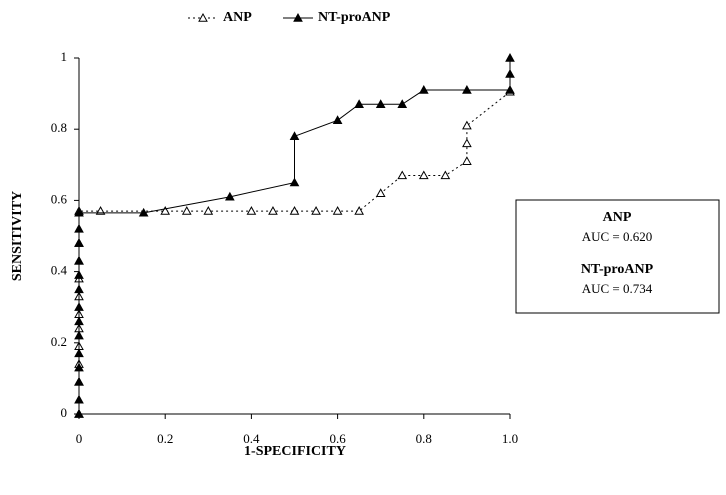 The width and height of the screenshot is (726, 495). Describe the element at coordinates (617, 236) in the screenshot. I see `annotation-text: AUC = 0.620` at that location.